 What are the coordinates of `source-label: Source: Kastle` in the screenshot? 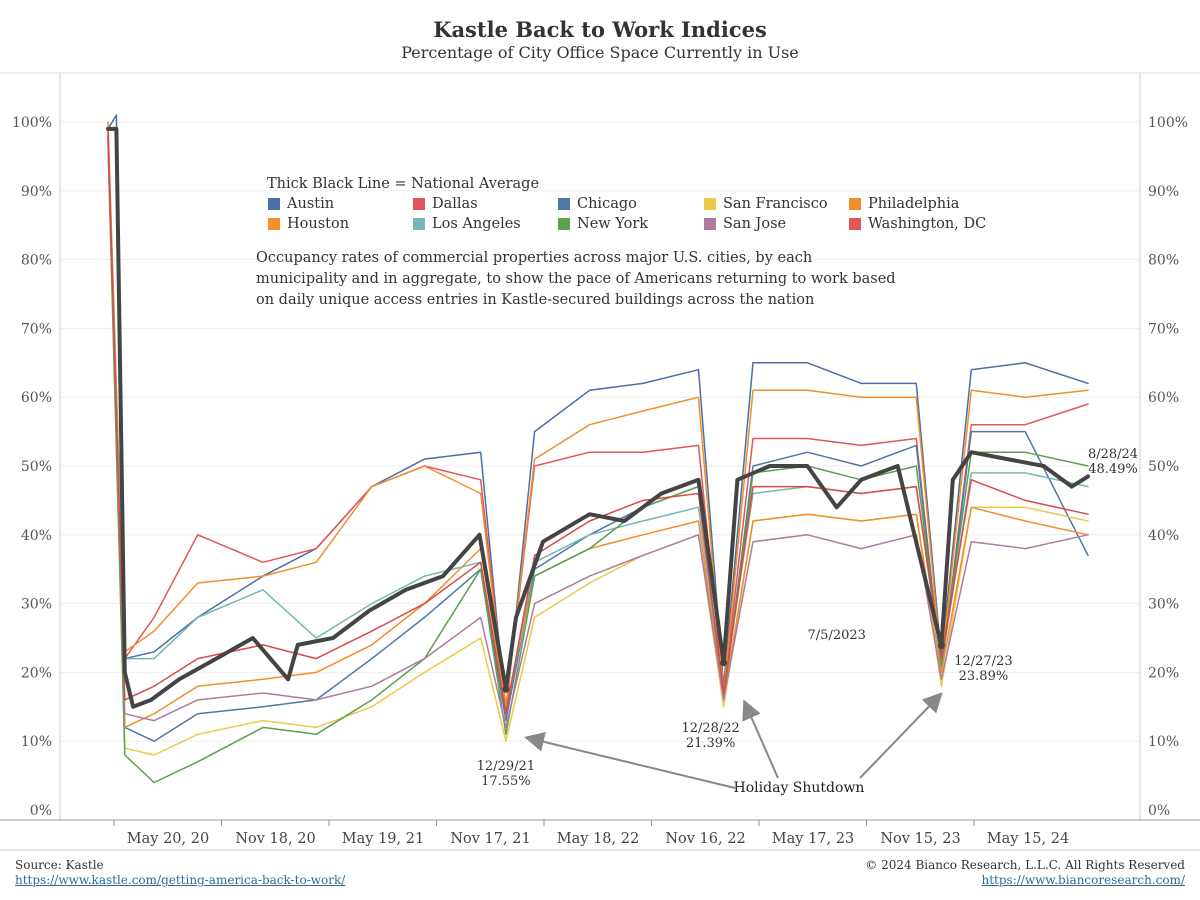 It's located at (59, 865).